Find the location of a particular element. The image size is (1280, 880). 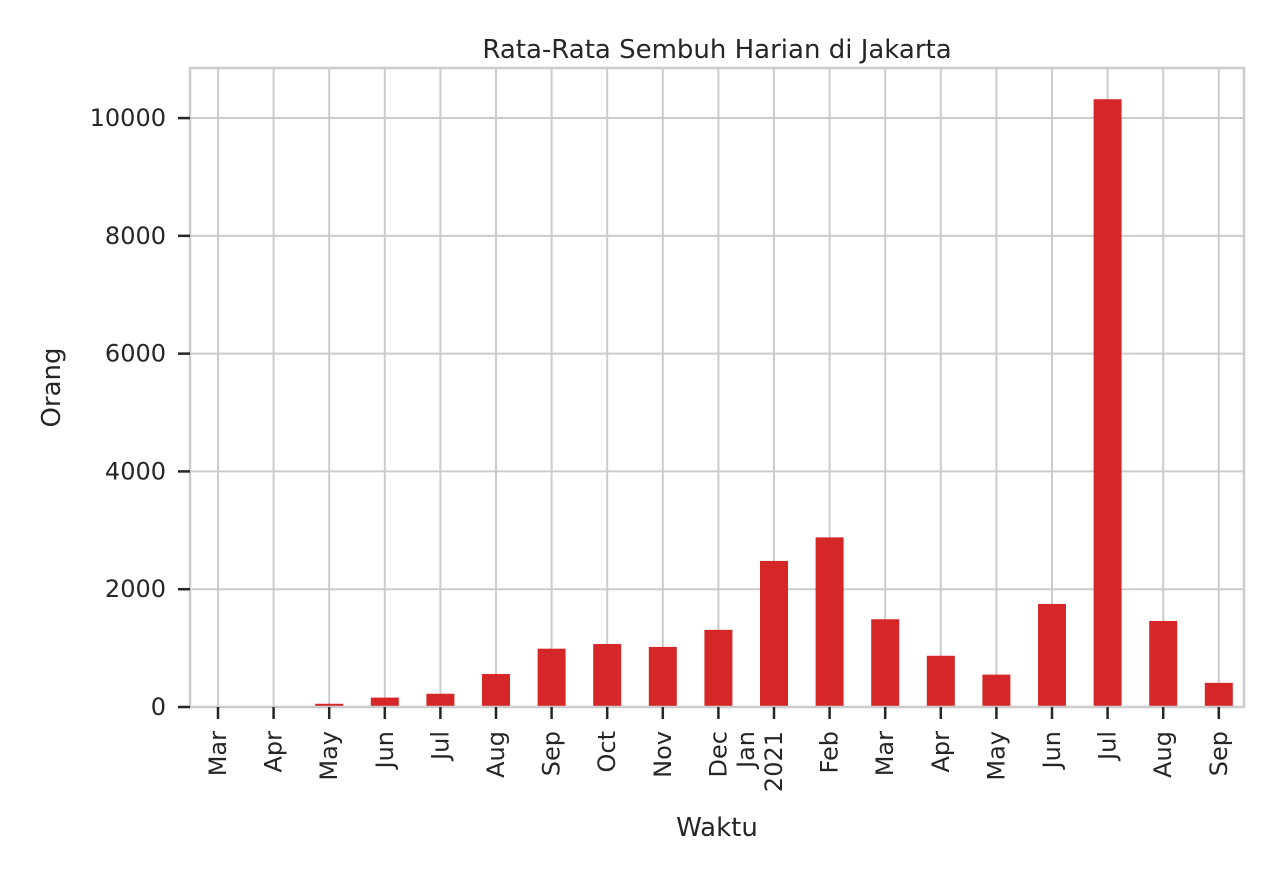

x-tick-label: Nov is located at coordinates (663, 754).